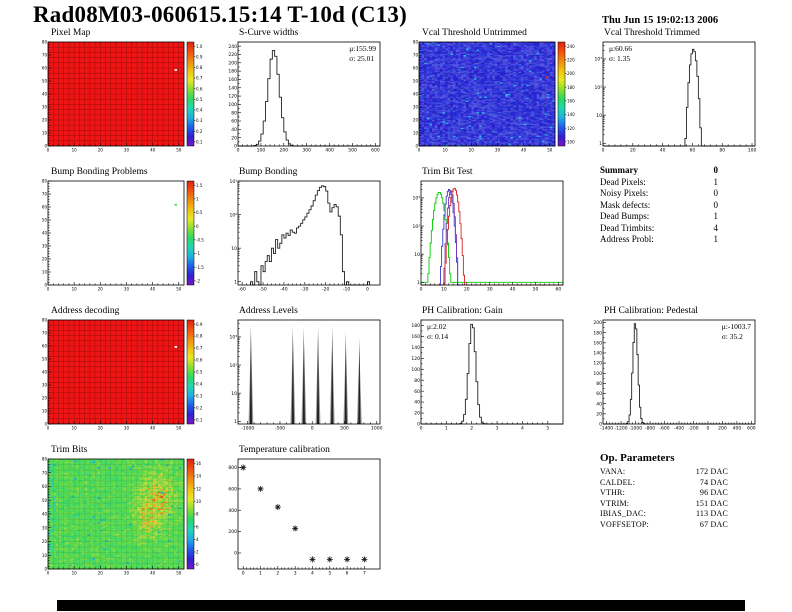 The image size is (792, 612). What do you see at coordinates (623, 513) in the screenshot?
I see `op-label: IBIAS_DAC:` at bounding box center [623, 513].